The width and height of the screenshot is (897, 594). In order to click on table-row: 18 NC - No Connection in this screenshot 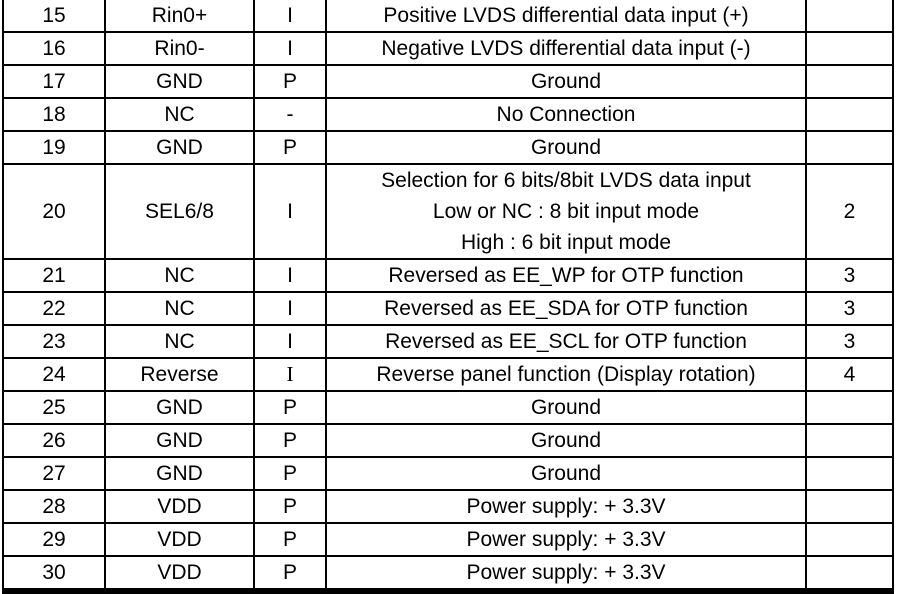, I will do `click(448, 114)`.